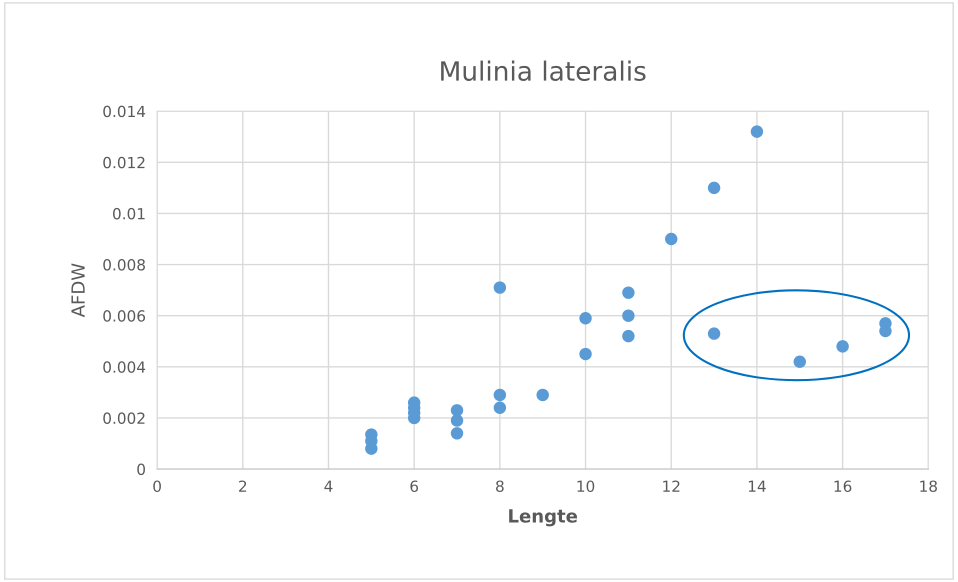  I want to click on x-tick-label: 10, so click(586, 486).